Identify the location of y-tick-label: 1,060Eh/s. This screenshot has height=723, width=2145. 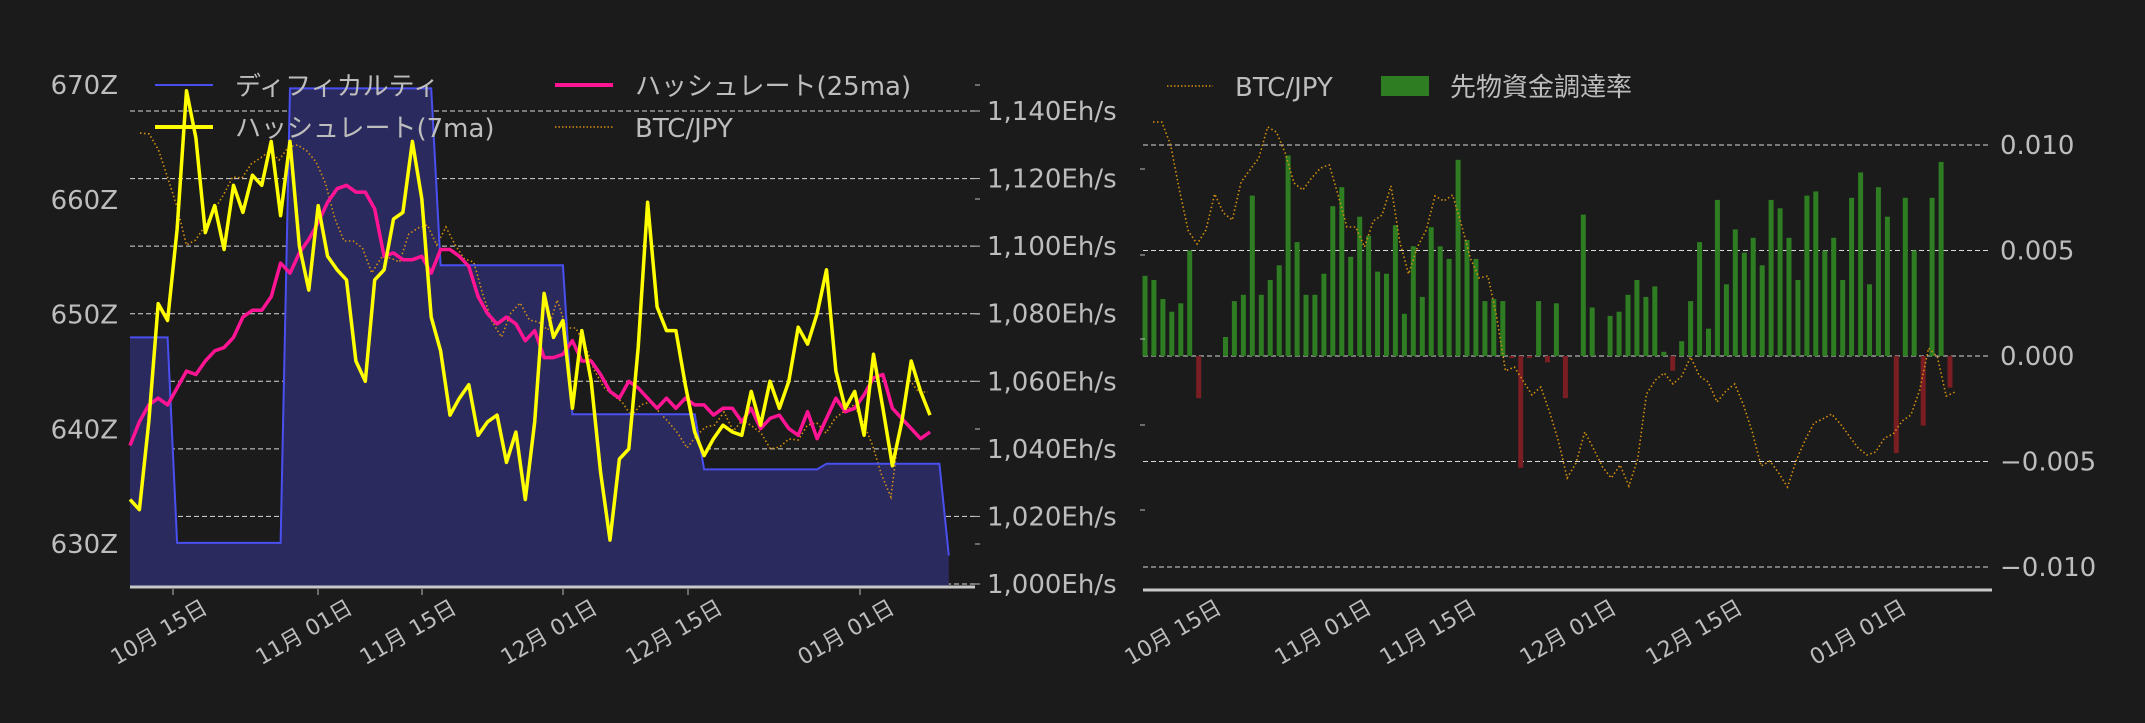
(1052, 382).